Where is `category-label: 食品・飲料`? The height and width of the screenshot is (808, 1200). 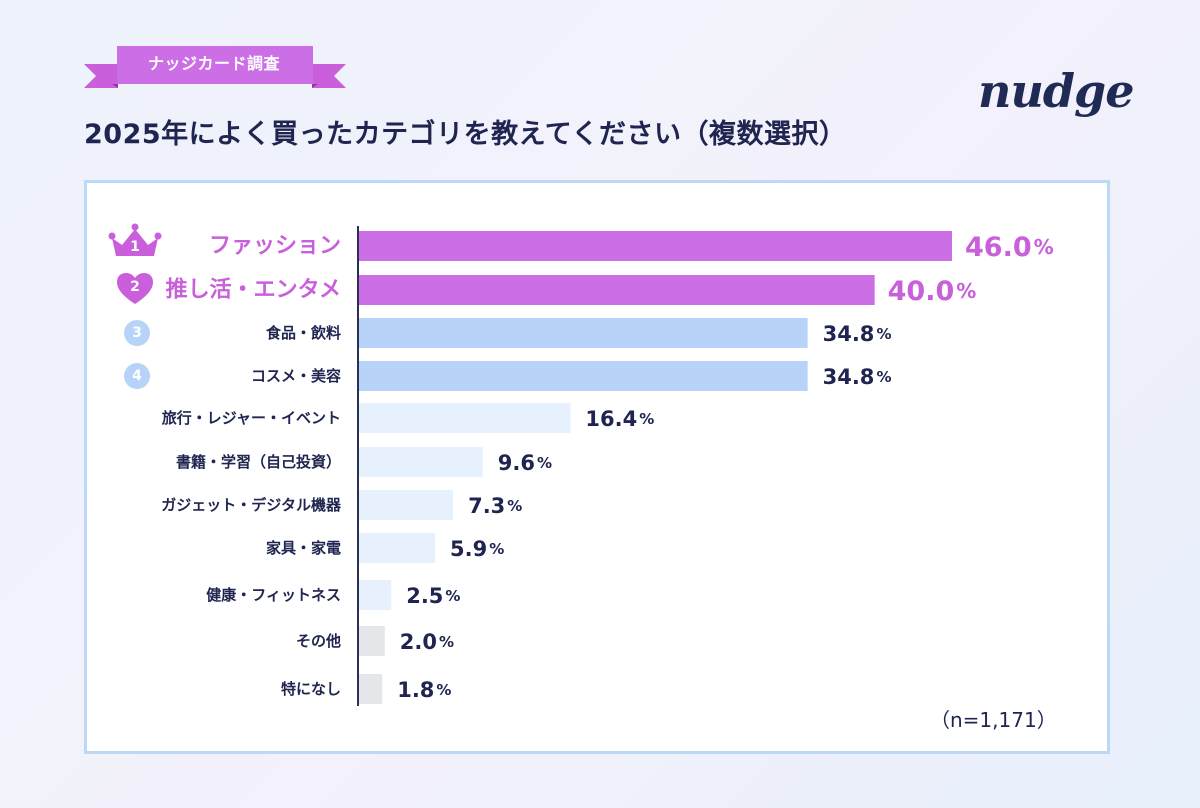 category-label: 食品・飲料 is located at coordinates (303, 333).